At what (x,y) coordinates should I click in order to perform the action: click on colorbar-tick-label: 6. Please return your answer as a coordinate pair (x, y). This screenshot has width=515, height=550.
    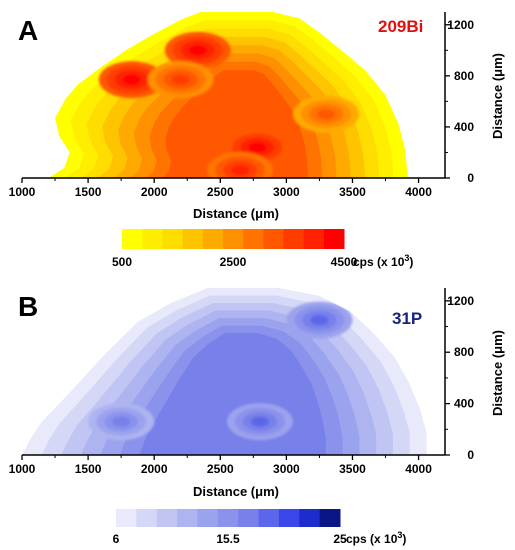
    Looking at the image, I should click on (116, 539).